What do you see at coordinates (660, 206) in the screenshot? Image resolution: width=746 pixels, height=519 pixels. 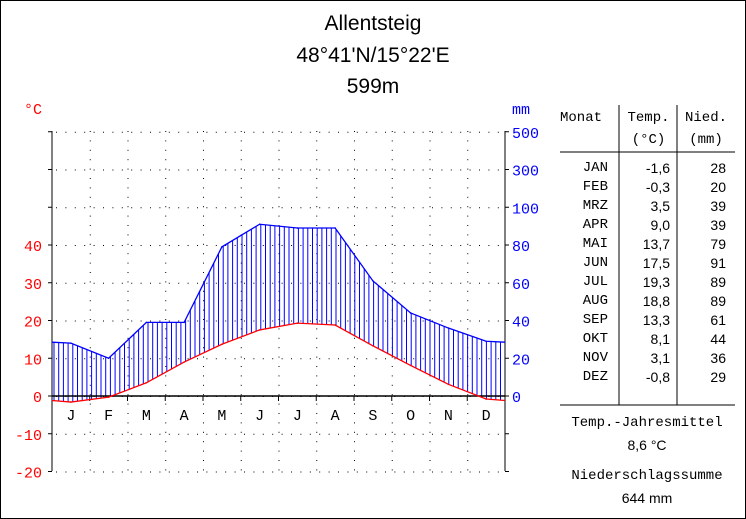 I see `table-cell-temp: 3,5` at bounding box center [660, 206].